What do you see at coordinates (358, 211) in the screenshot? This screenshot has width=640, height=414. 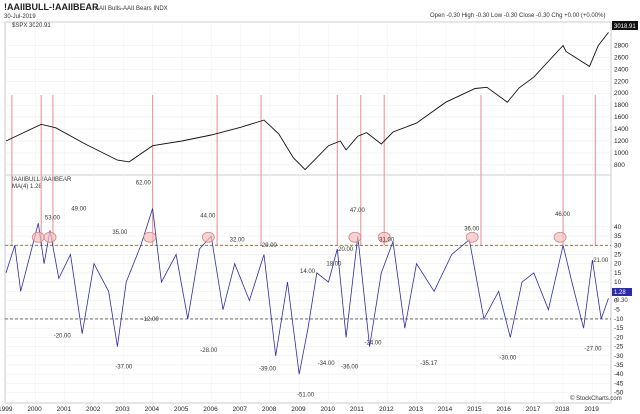 I see `annotation-label: 47.00` at bounding box center [358, 211].